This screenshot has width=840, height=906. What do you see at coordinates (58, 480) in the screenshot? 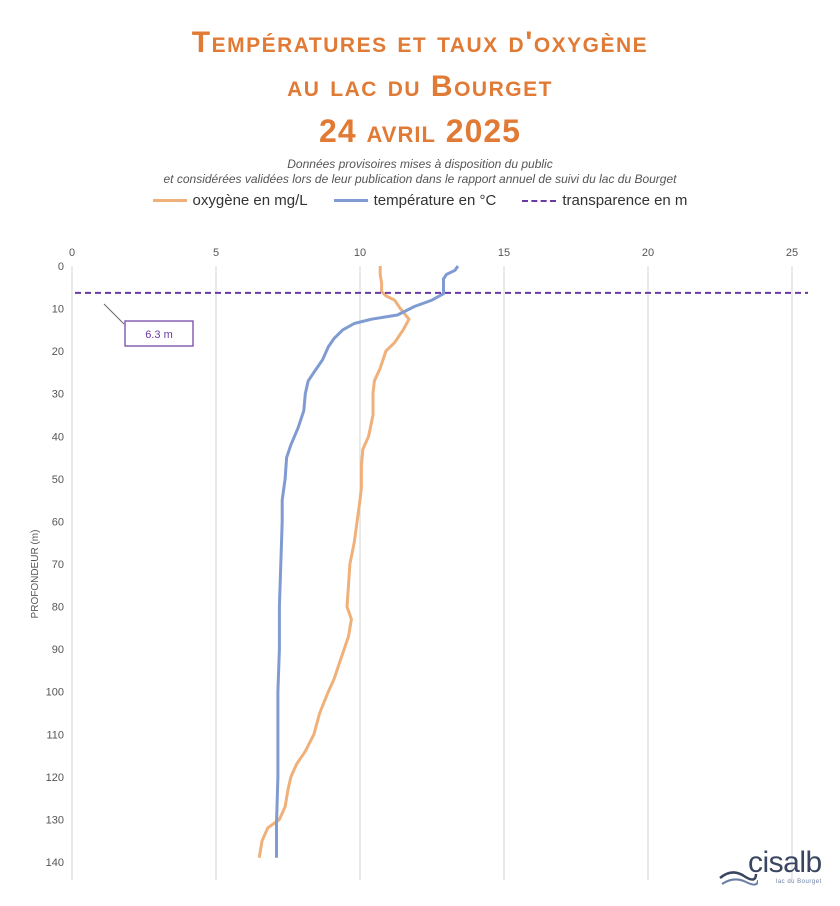
I see `y-tick-label: 50` at bounding box center [58, 480].